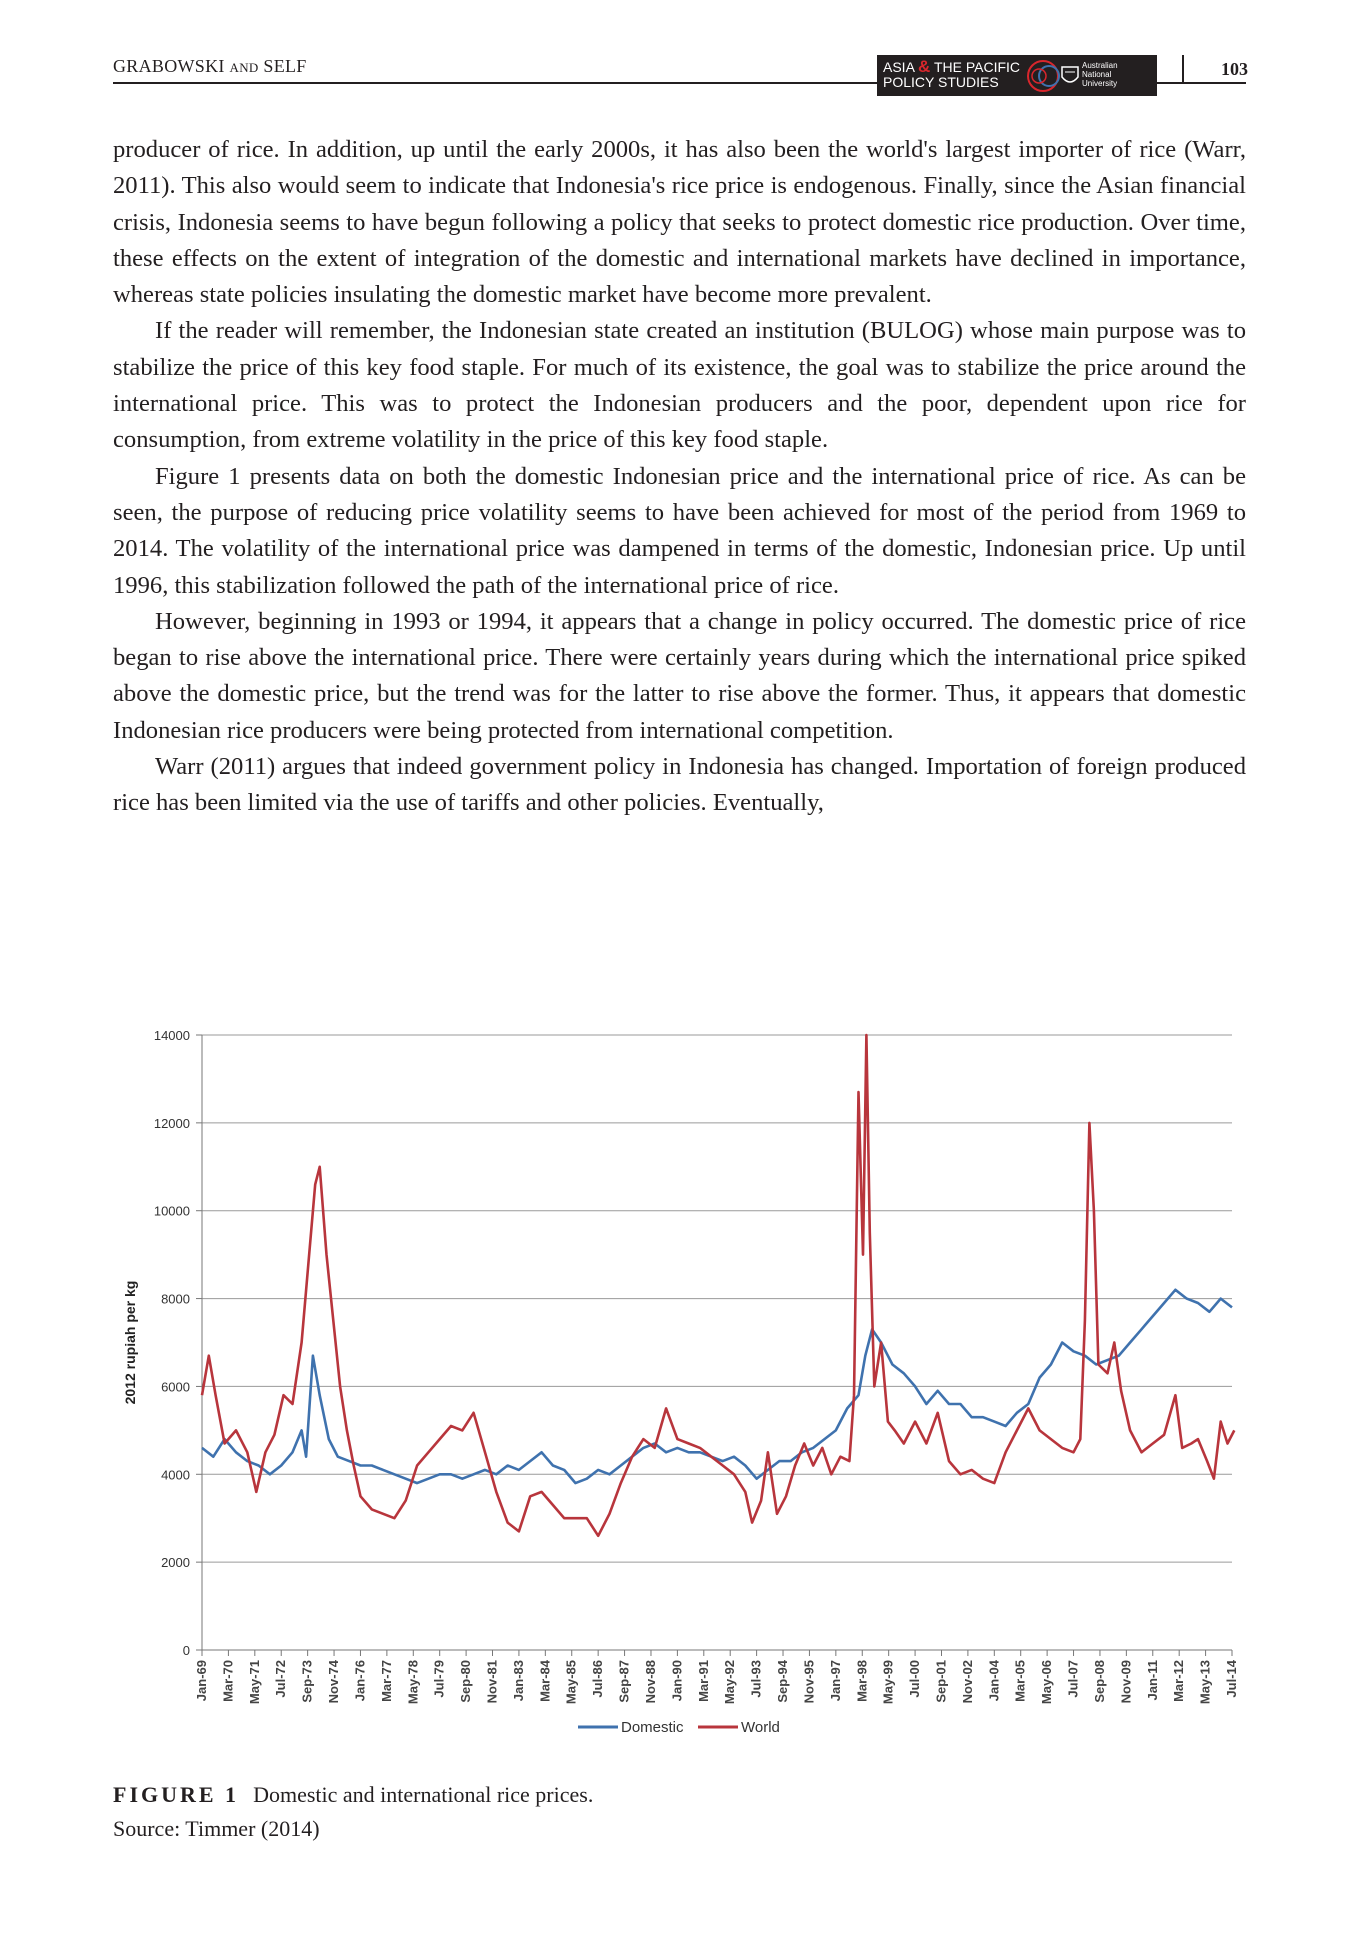  I want to click on x-tick-label: Mar-70, so click(227, 1681).